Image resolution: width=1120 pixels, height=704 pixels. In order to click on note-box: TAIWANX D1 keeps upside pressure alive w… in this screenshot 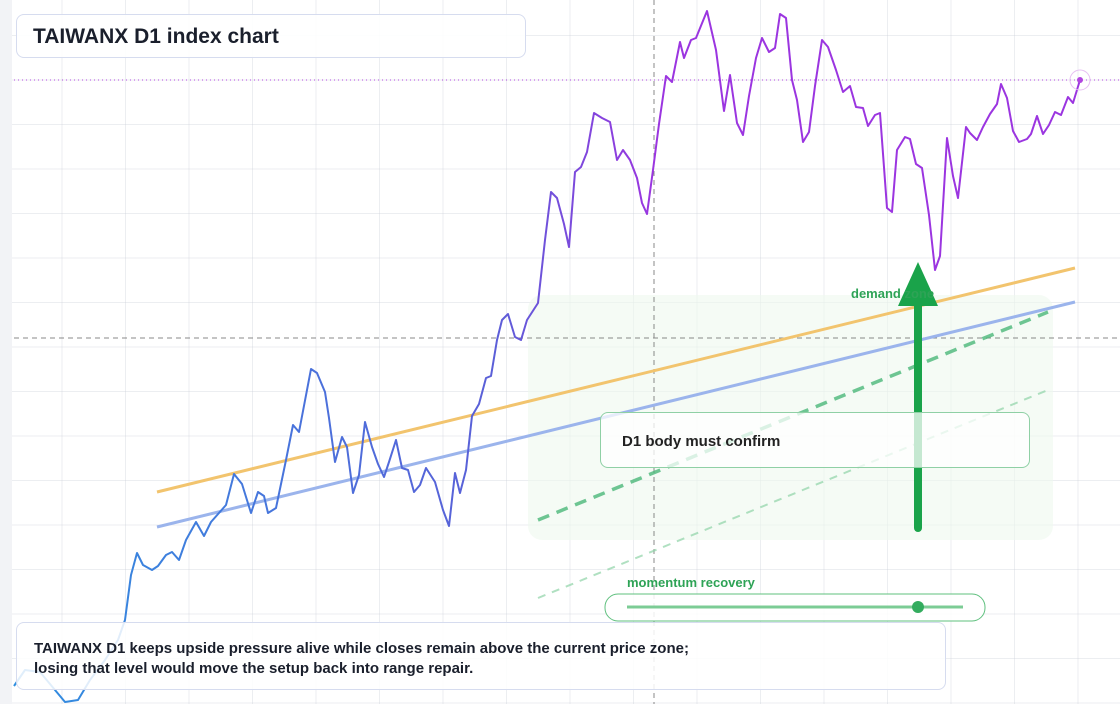, I will do `click(481, 656)`.